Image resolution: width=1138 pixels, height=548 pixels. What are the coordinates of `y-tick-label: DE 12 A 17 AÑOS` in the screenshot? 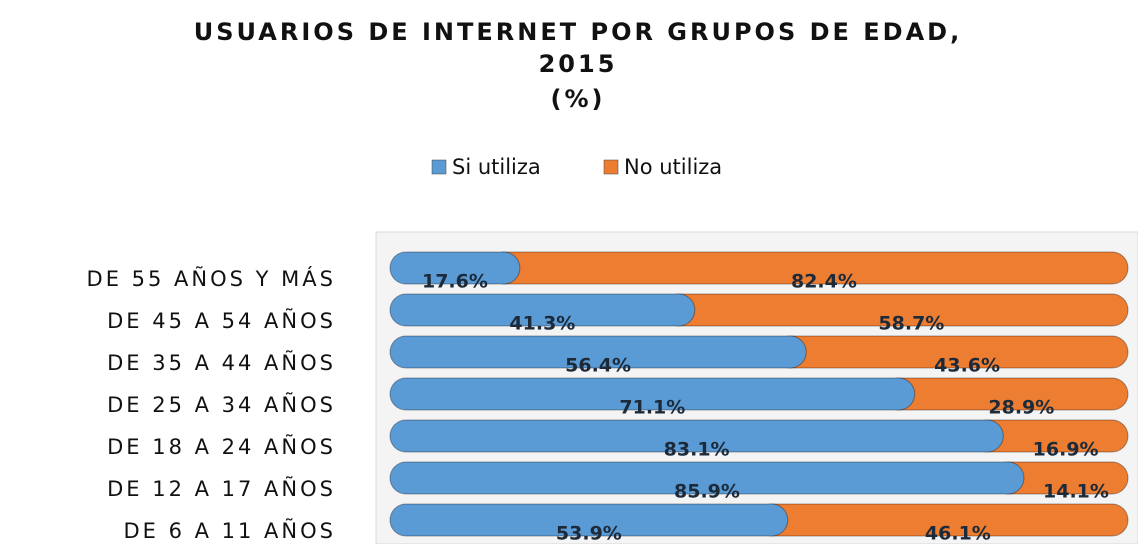 It's located at (221, 488).